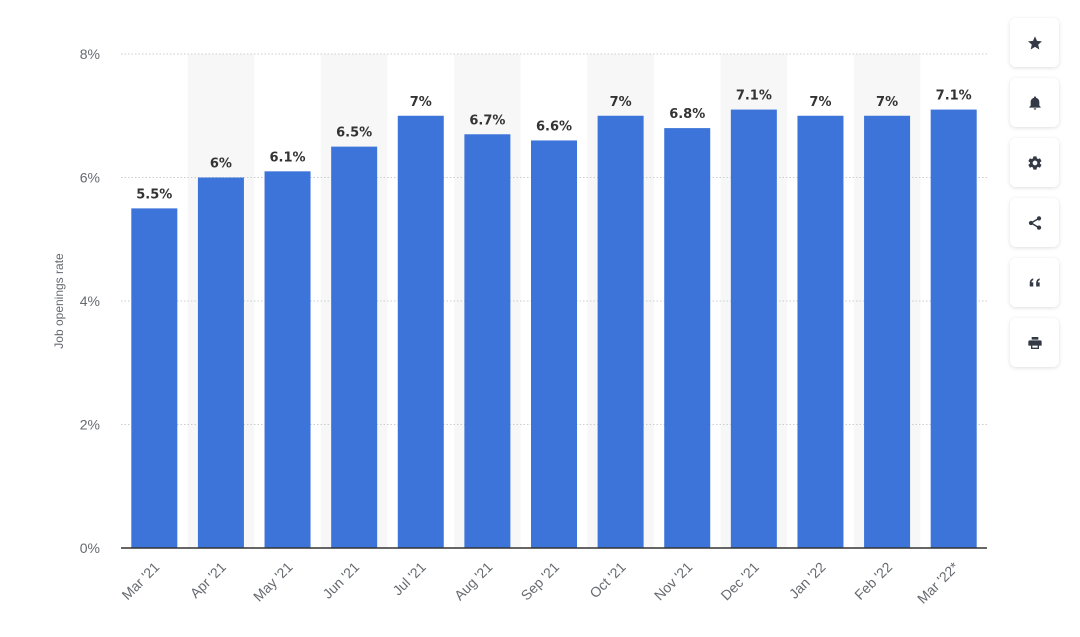  Describe the element at coordinates (354, 133) in the screenshot. I see `data-label: 6.5%` at that location.